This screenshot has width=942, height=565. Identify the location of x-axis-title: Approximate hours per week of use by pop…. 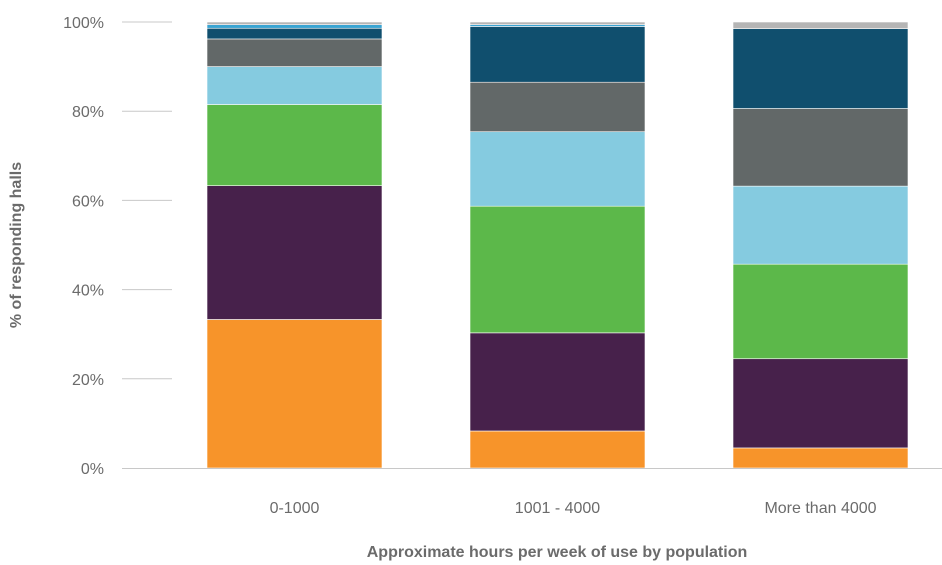
(557, 552).